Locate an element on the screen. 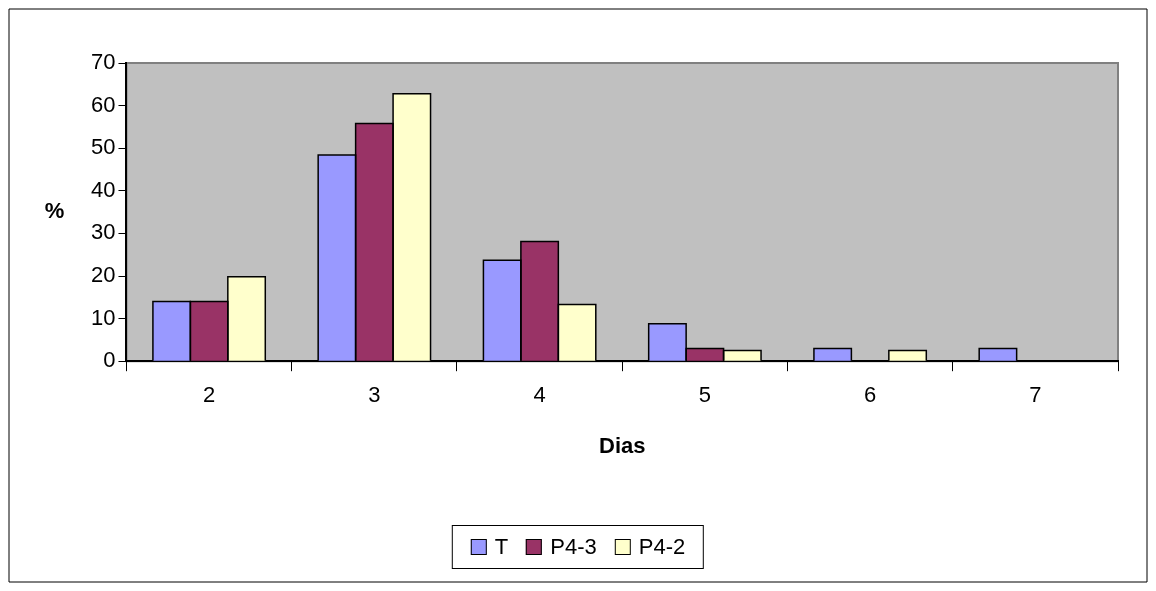  x-tick-label: 3 is located at coordinates (374, 395).